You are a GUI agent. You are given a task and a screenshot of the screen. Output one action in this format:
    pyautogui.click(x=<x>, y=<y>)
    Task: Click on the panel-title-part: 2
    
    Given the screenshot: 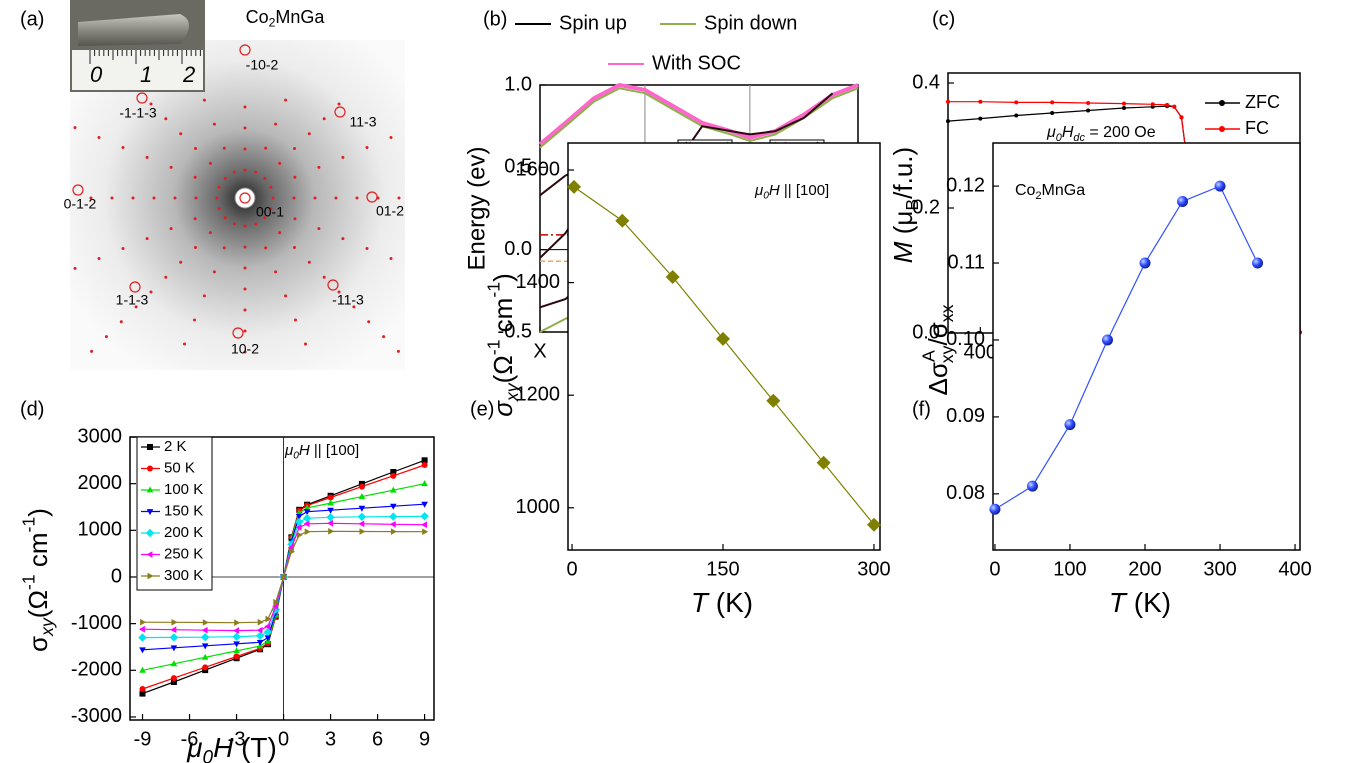 What is the action you would take?
    pyautogui.click(x=272, y=23)
    